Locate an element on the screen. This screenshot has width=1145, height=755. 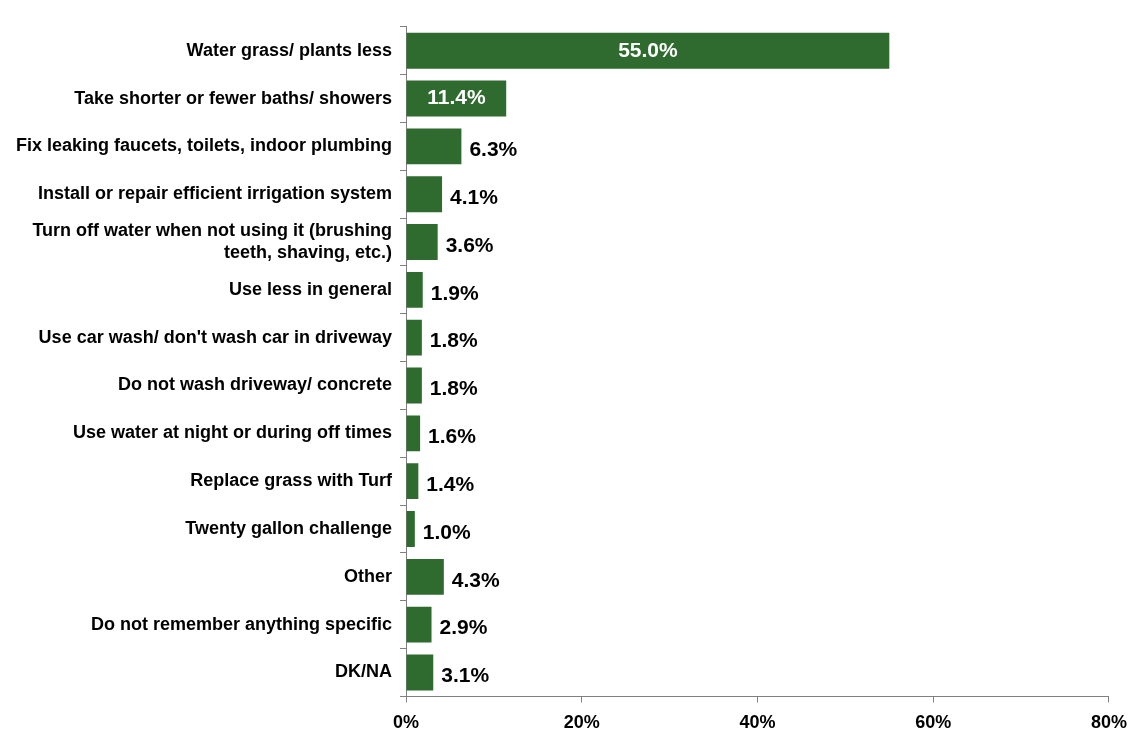
data-label: 3.6% is located at coordinates (469, 244).